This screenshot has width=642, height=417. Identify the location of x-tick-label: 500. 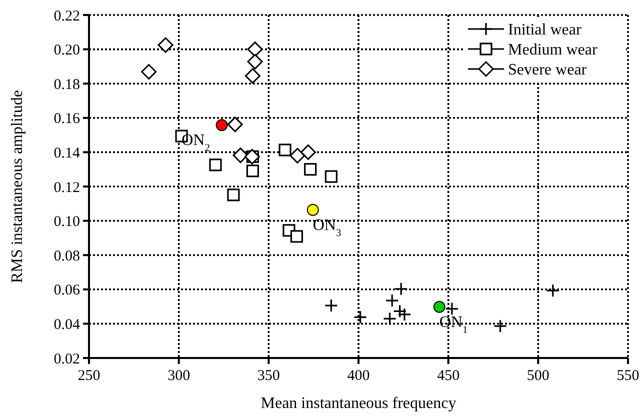
(538, 376).